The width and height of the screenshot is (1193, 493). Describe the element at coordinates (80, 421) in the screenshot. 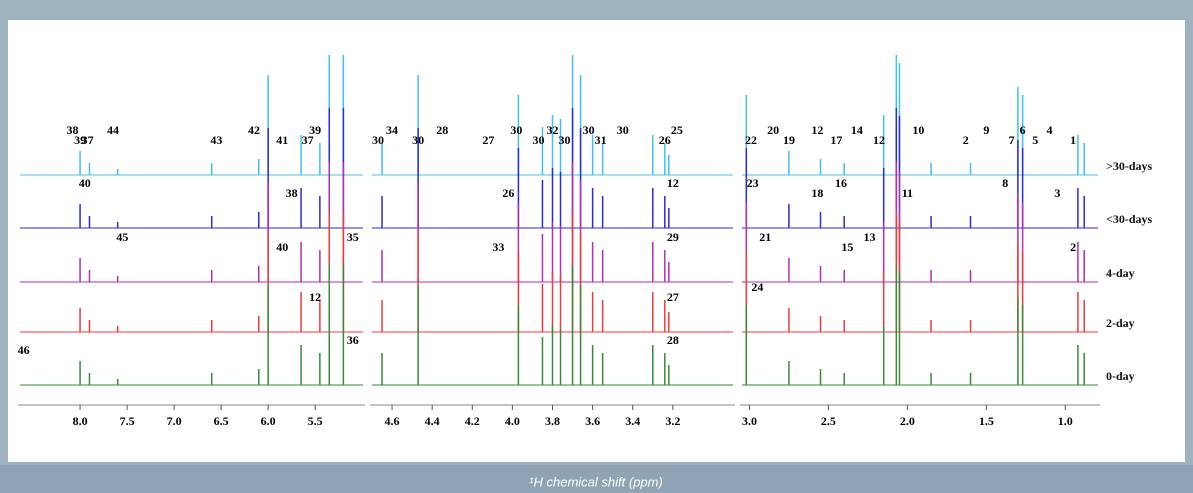

I see `x-tick-label: 8.0` at that location.